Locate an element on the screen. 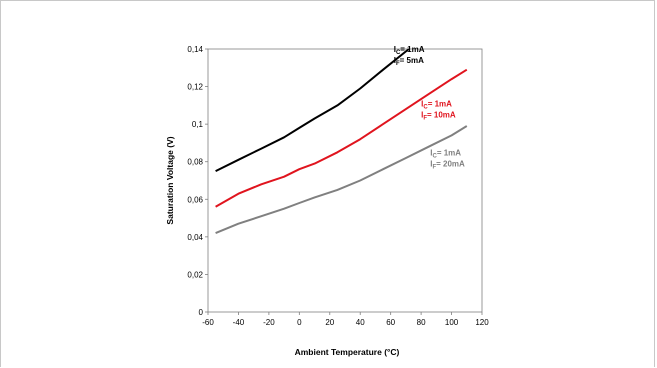 This screenshot has width=657, height=368. series-annotation-3-line-1: IC= 1mA is located at coordinates (445, 154).